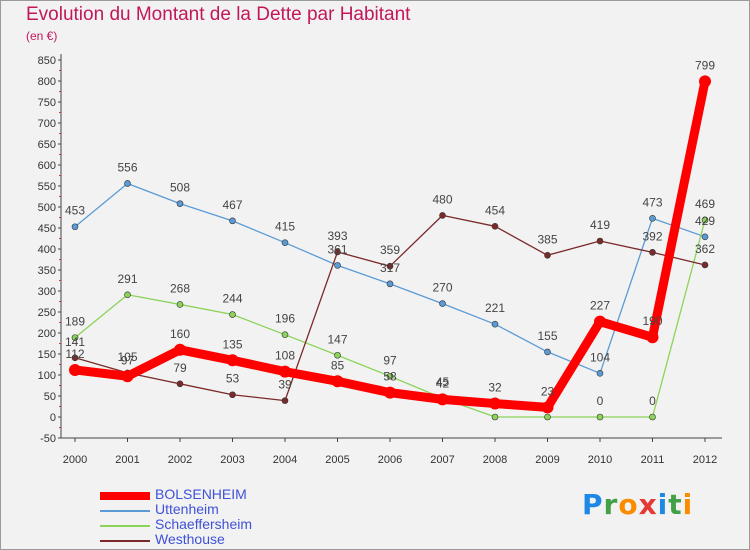 This screenshot has width=750, height=550. Describe the element at coordinates (47, 376) in the screenshot. I see `y-tick-label: 100` at that location.